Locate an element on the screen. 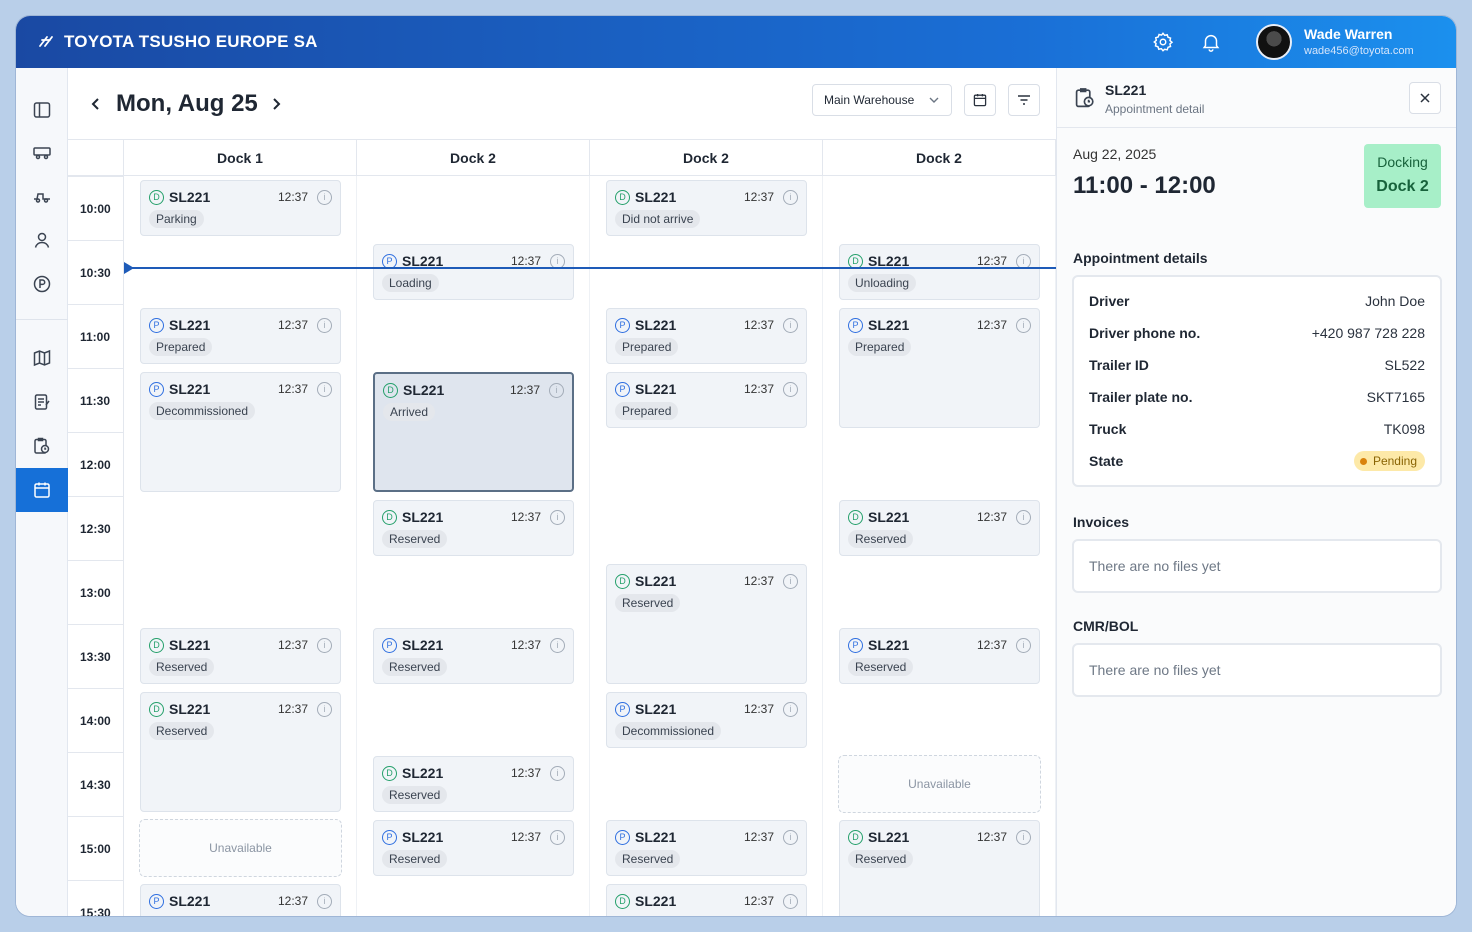 Image resolution: width=1472 pixels, height=932 pixels. user-info: Wade Warren wade456@toyota.com is located at coordinates (1359, 41).